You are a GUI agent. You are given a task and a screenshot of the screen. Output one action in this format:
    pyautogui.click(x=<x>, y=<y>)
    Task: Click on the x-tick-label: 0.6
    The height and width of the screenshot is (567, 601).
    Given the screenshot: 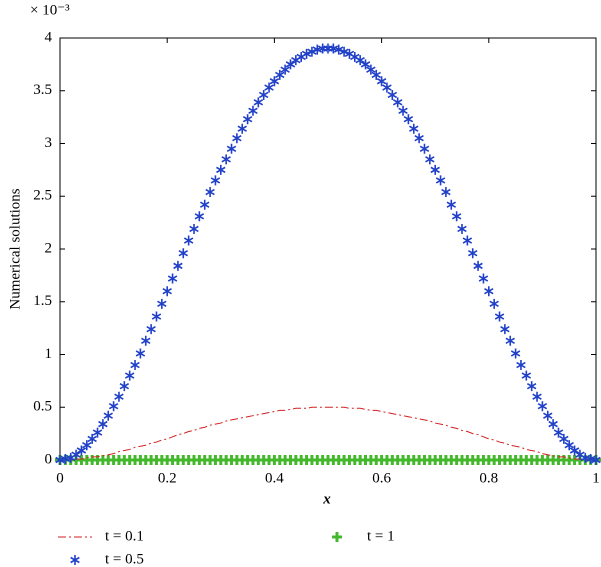 What is the action you would take?
    pyautogui.click(x=381, y=478)
    